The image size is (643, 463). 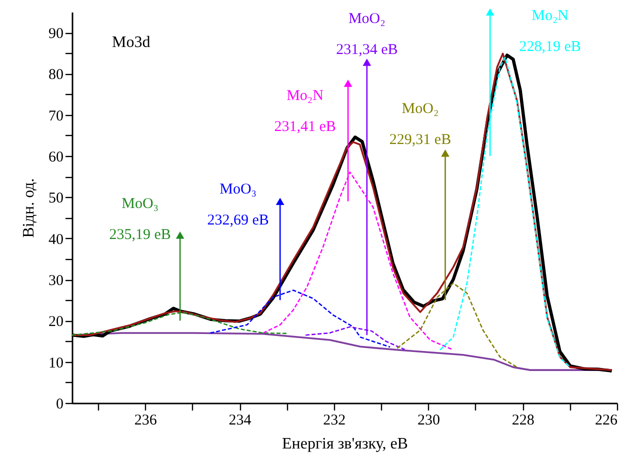 What do you see at coordinates (334, 420) in the screenshot?
I see `x-tick-label: 232` at bounding box center [334, 420].